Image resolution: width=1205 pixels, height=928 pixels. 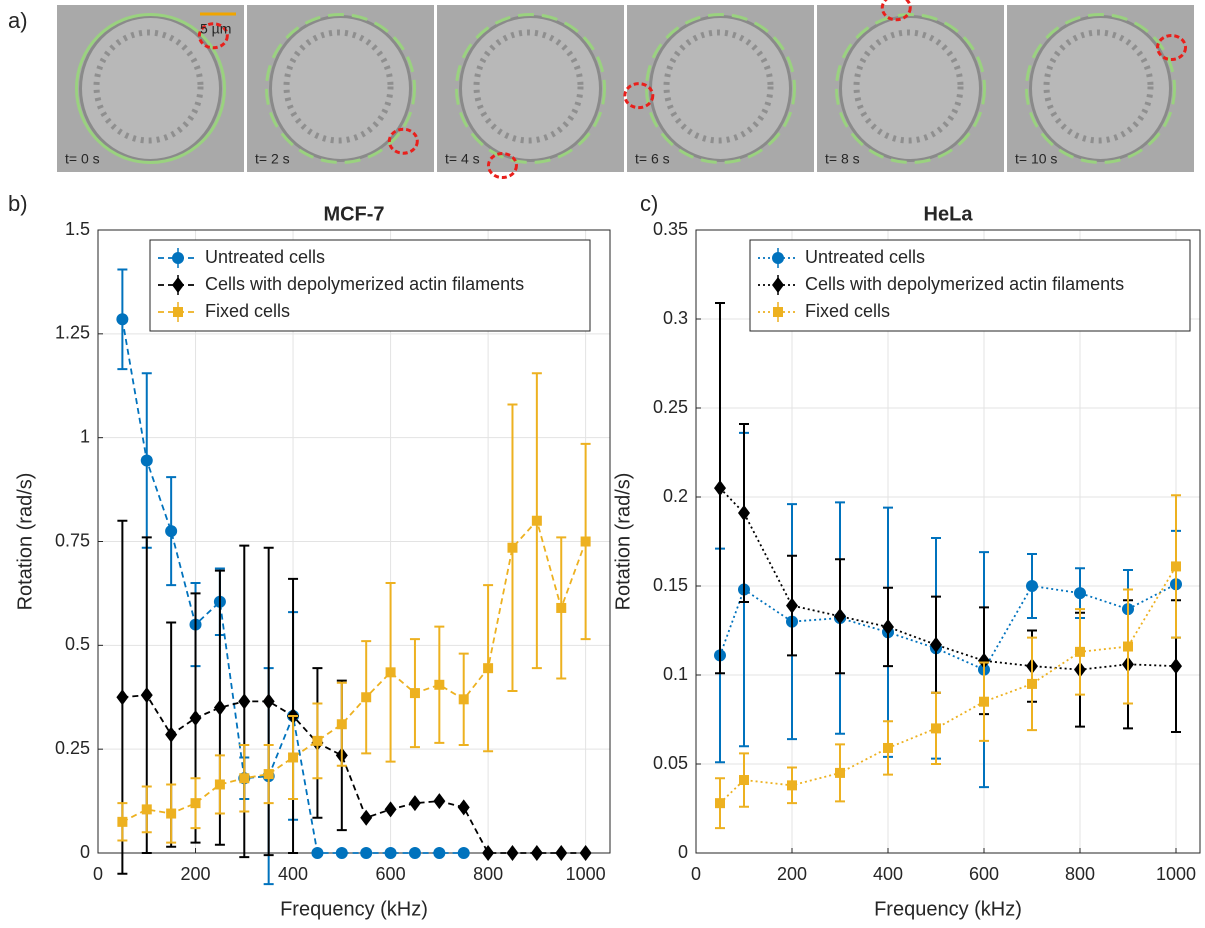 I want to click on y-tick-label: 0.75, so click(x=72, y=540).